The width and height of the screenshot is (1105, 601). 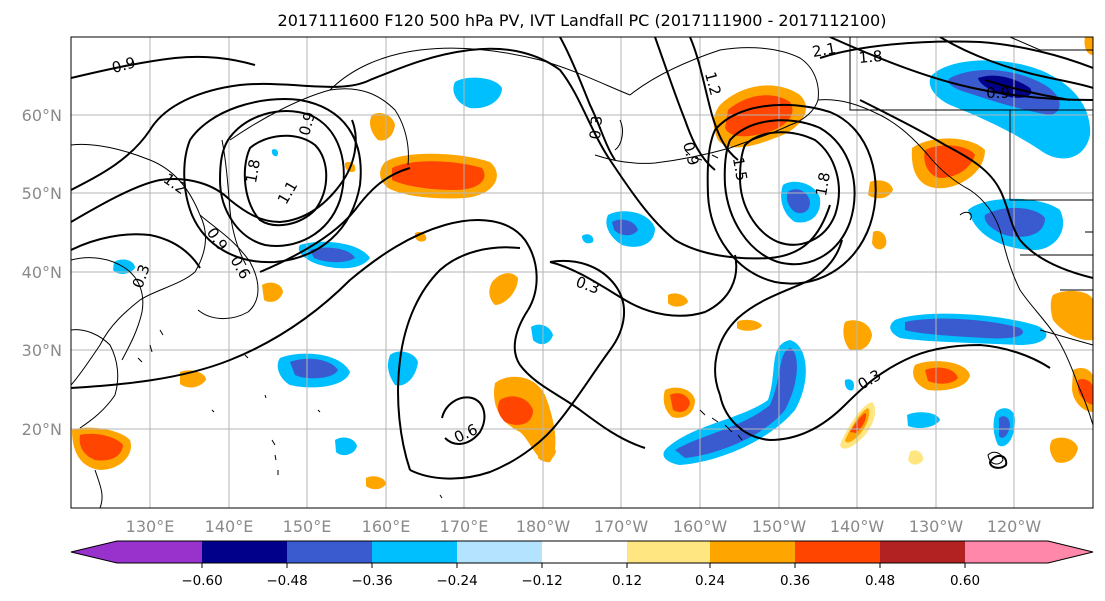 I want to click on lat-label: 20°N, so click(x=42, y=429).